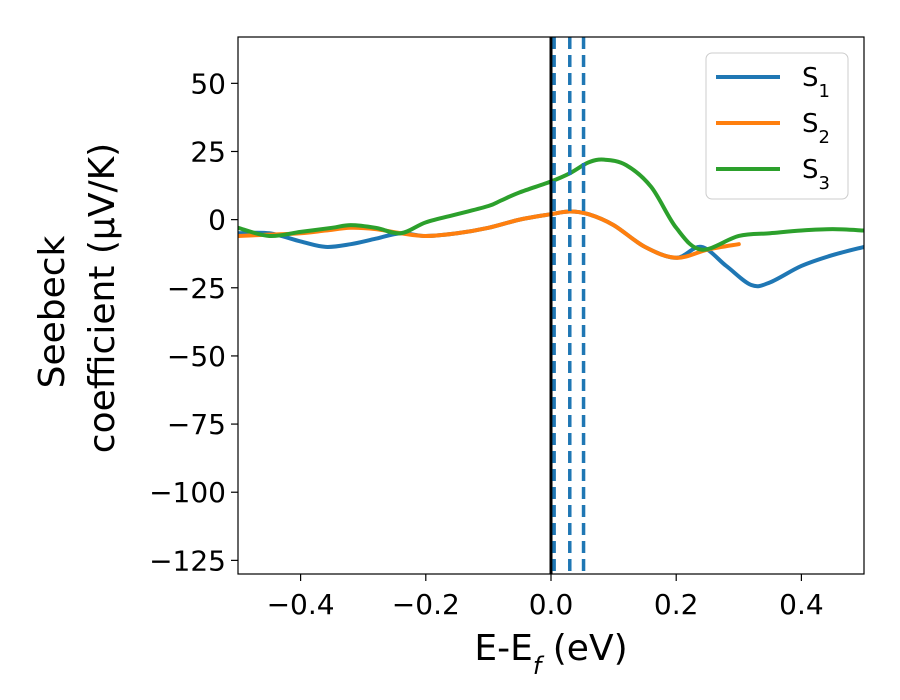  Describe the element at coordinates (426, 604) in the screenshot. I see `x-tick-label: −0.2` at that location.